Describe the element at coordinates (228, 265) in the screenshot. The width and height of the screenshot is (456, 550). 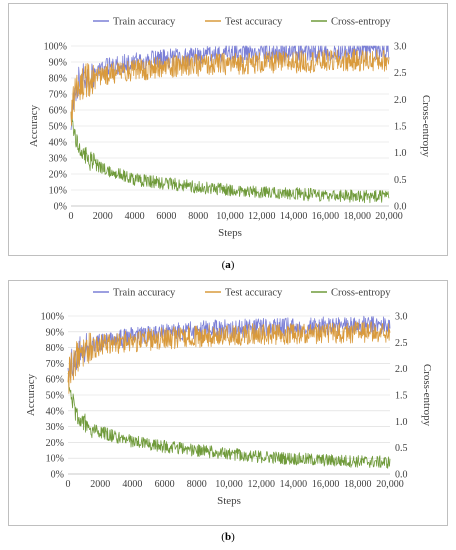
I see `caption-a: (a)` at that location.